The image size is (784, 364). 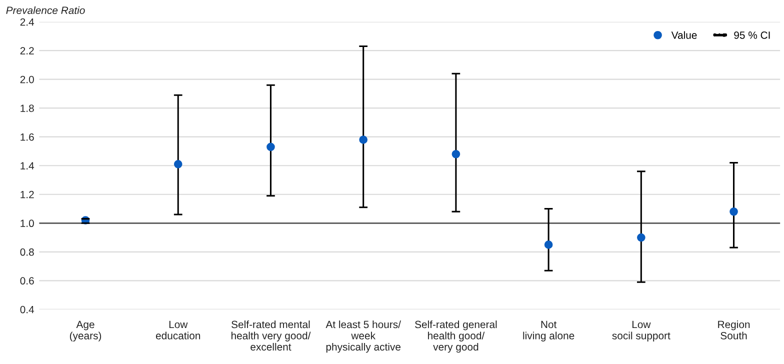 I want to click on y-tick-label: 1.2, so click(x=27, y=194).